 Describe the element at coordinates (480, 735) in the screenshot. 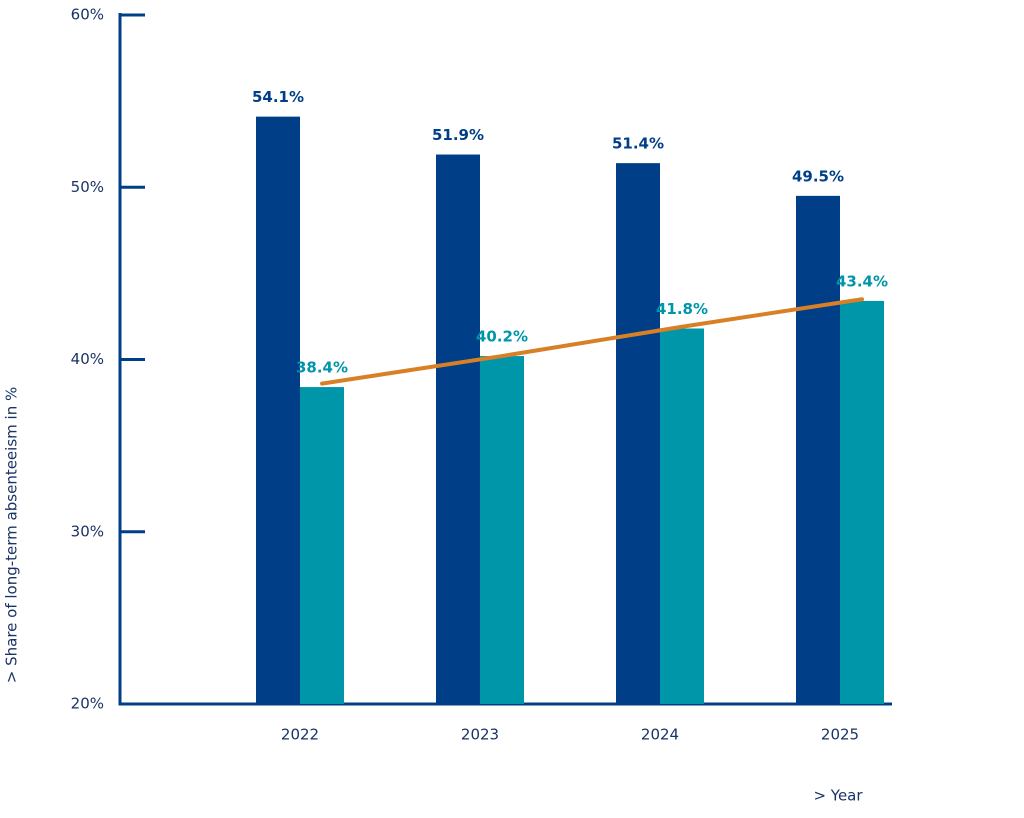

I see `x-tick-label: 2023` at that location.